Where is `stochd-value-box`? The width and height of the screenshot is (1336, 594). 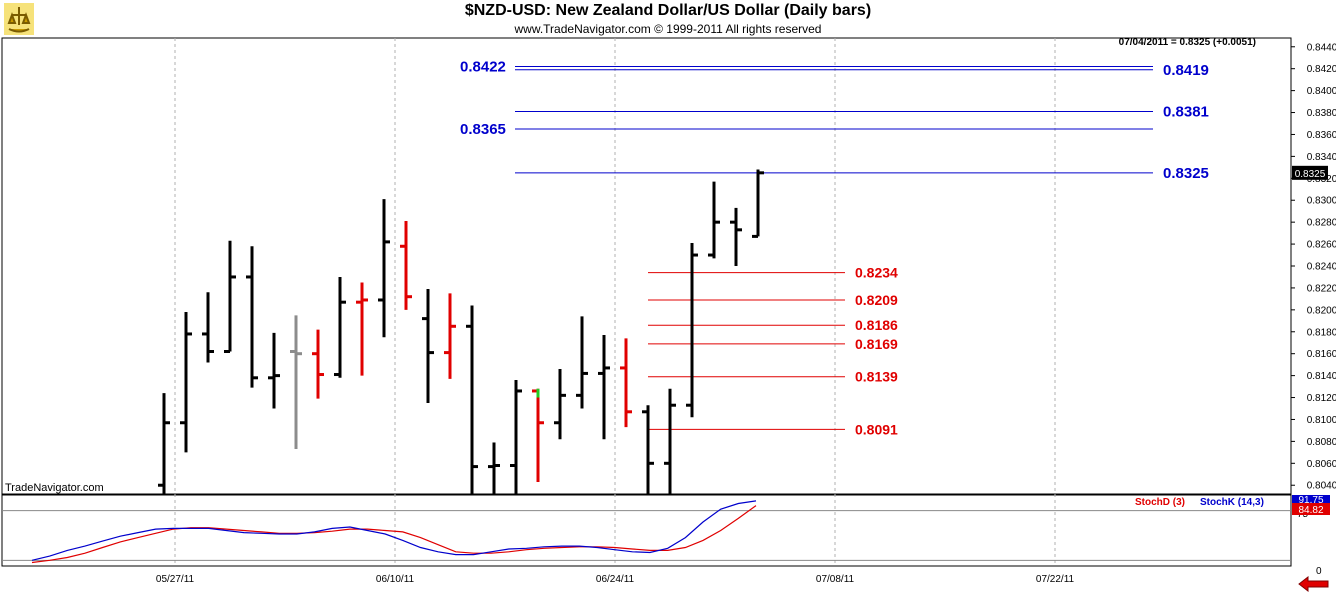
stochd-value-box is located at coordinates (1311, 509).